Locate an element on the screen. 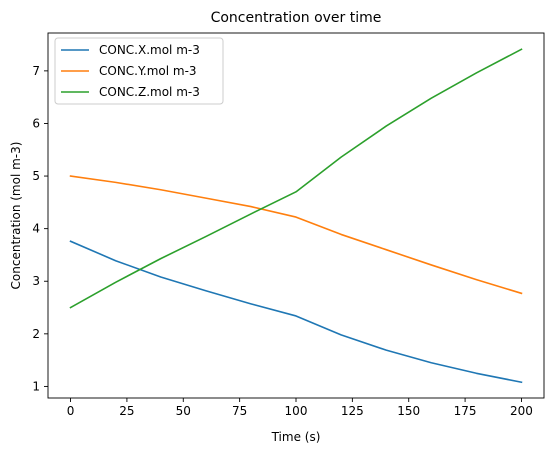 This screenshot has width=554, height=453. chart-title: Concentration over time is located at coordinates (296, 18).